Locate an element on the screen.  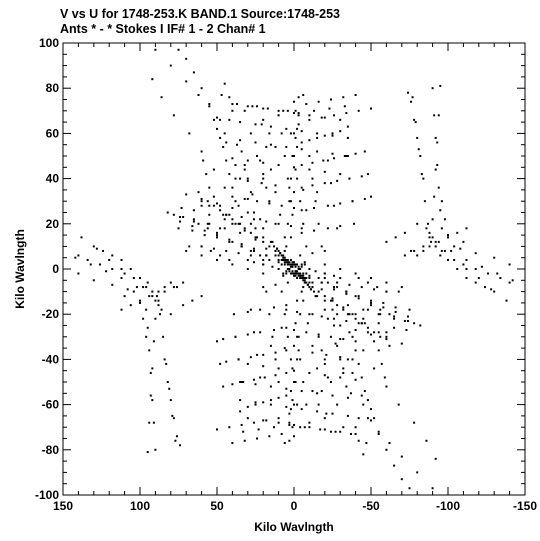
y-tick-label: 20 is located at coordinates (53, 224).